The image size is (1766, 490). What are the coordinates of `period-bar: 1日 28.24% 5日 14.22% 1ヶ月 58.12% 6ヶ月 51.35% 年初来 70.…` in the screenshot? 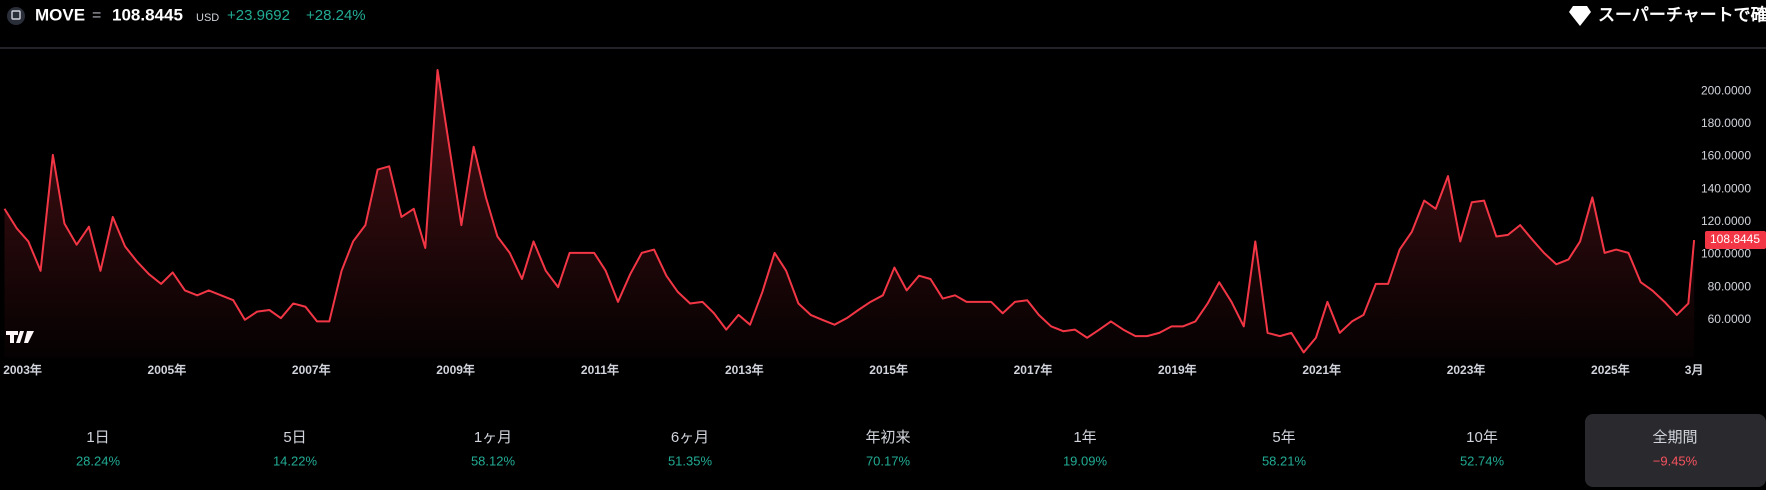 It's located at (921, 450).